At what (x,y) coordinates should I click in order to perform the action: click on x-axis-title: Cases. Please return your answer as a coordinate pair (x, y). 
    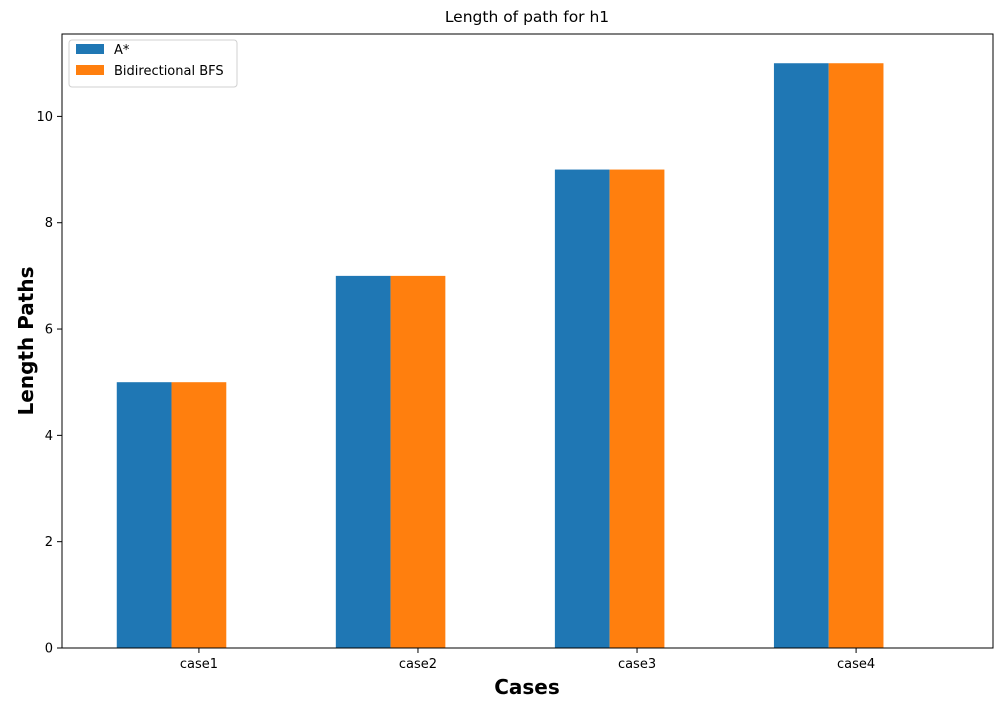
    Looking at the image, I should click on (527, 687).